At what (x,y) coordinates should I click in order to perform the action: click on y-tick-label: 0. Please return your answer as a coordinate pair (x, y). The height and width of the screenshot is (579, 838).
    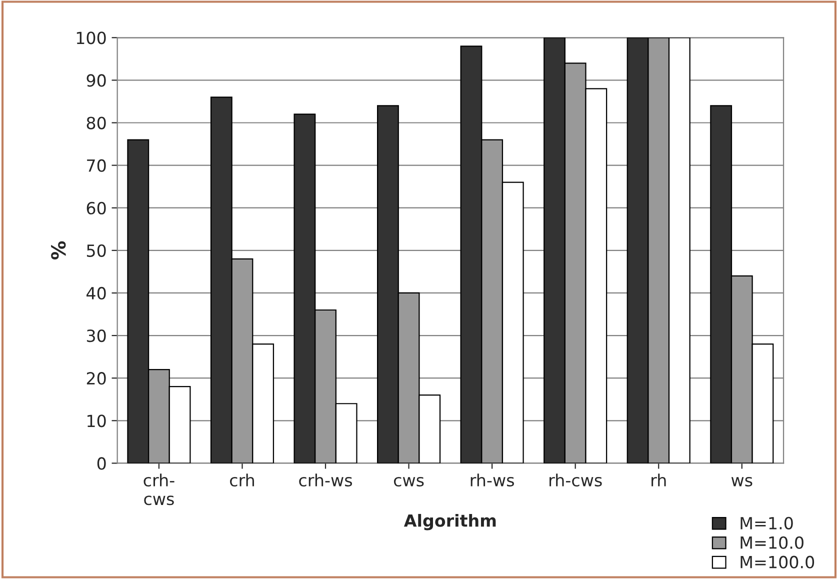
    Looking at the image, I should click on (101, 463).